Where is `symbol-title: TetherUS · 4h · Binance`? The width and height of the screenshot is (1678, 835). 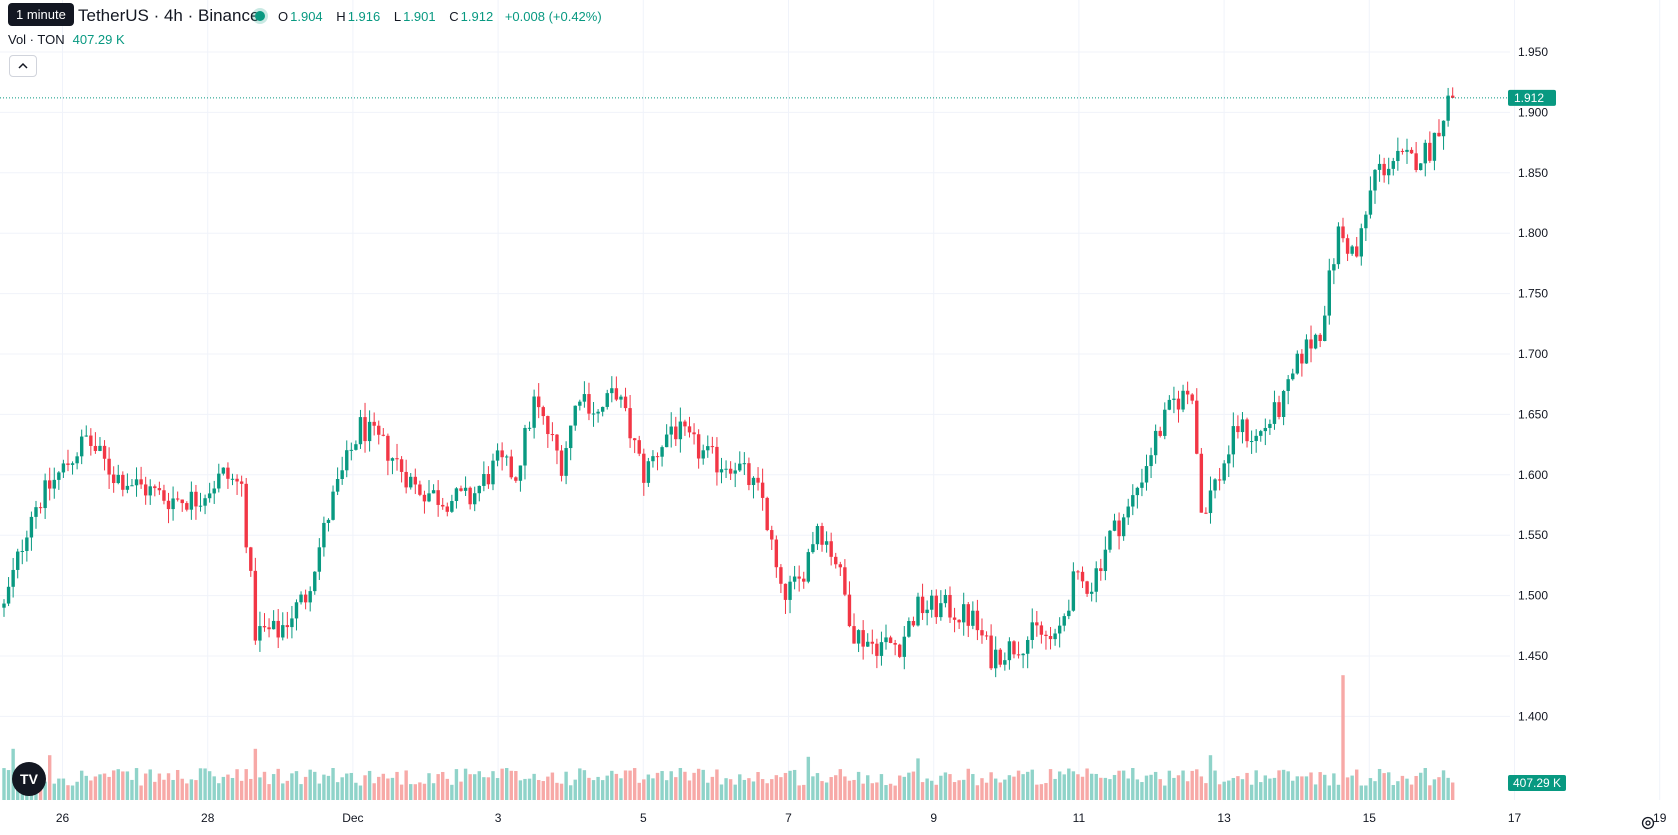
symbol-title: TetherUS · 4h · Binance is located at coordinates (169, 15).